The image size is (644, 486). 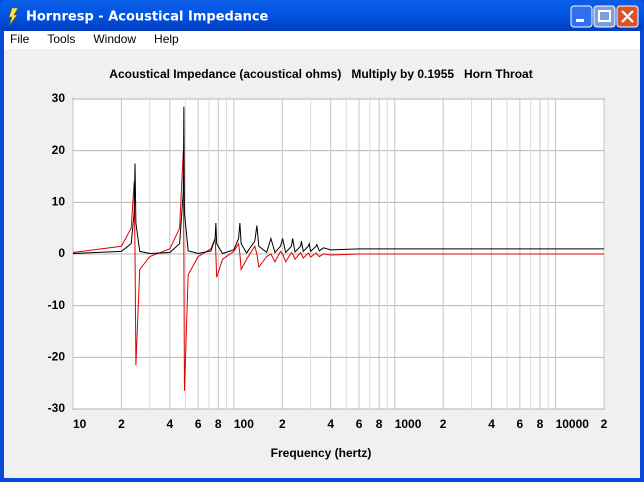 What do you see at coordinates (80, 424) in the screenshot?
I see `x-tick-label: 10` at bounding box center [80, 424].